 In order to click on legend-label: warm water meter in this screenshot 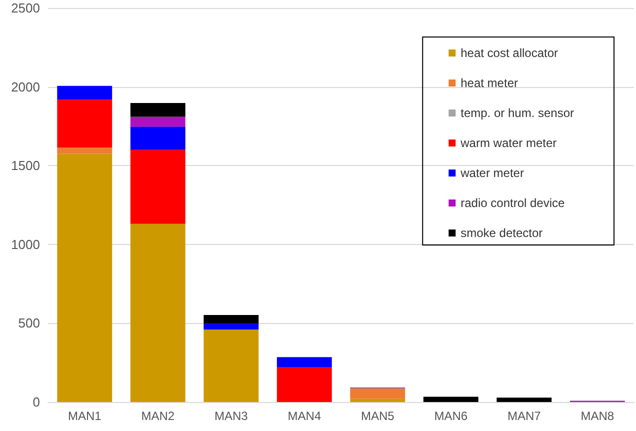, I will do `click(508, 143)`.